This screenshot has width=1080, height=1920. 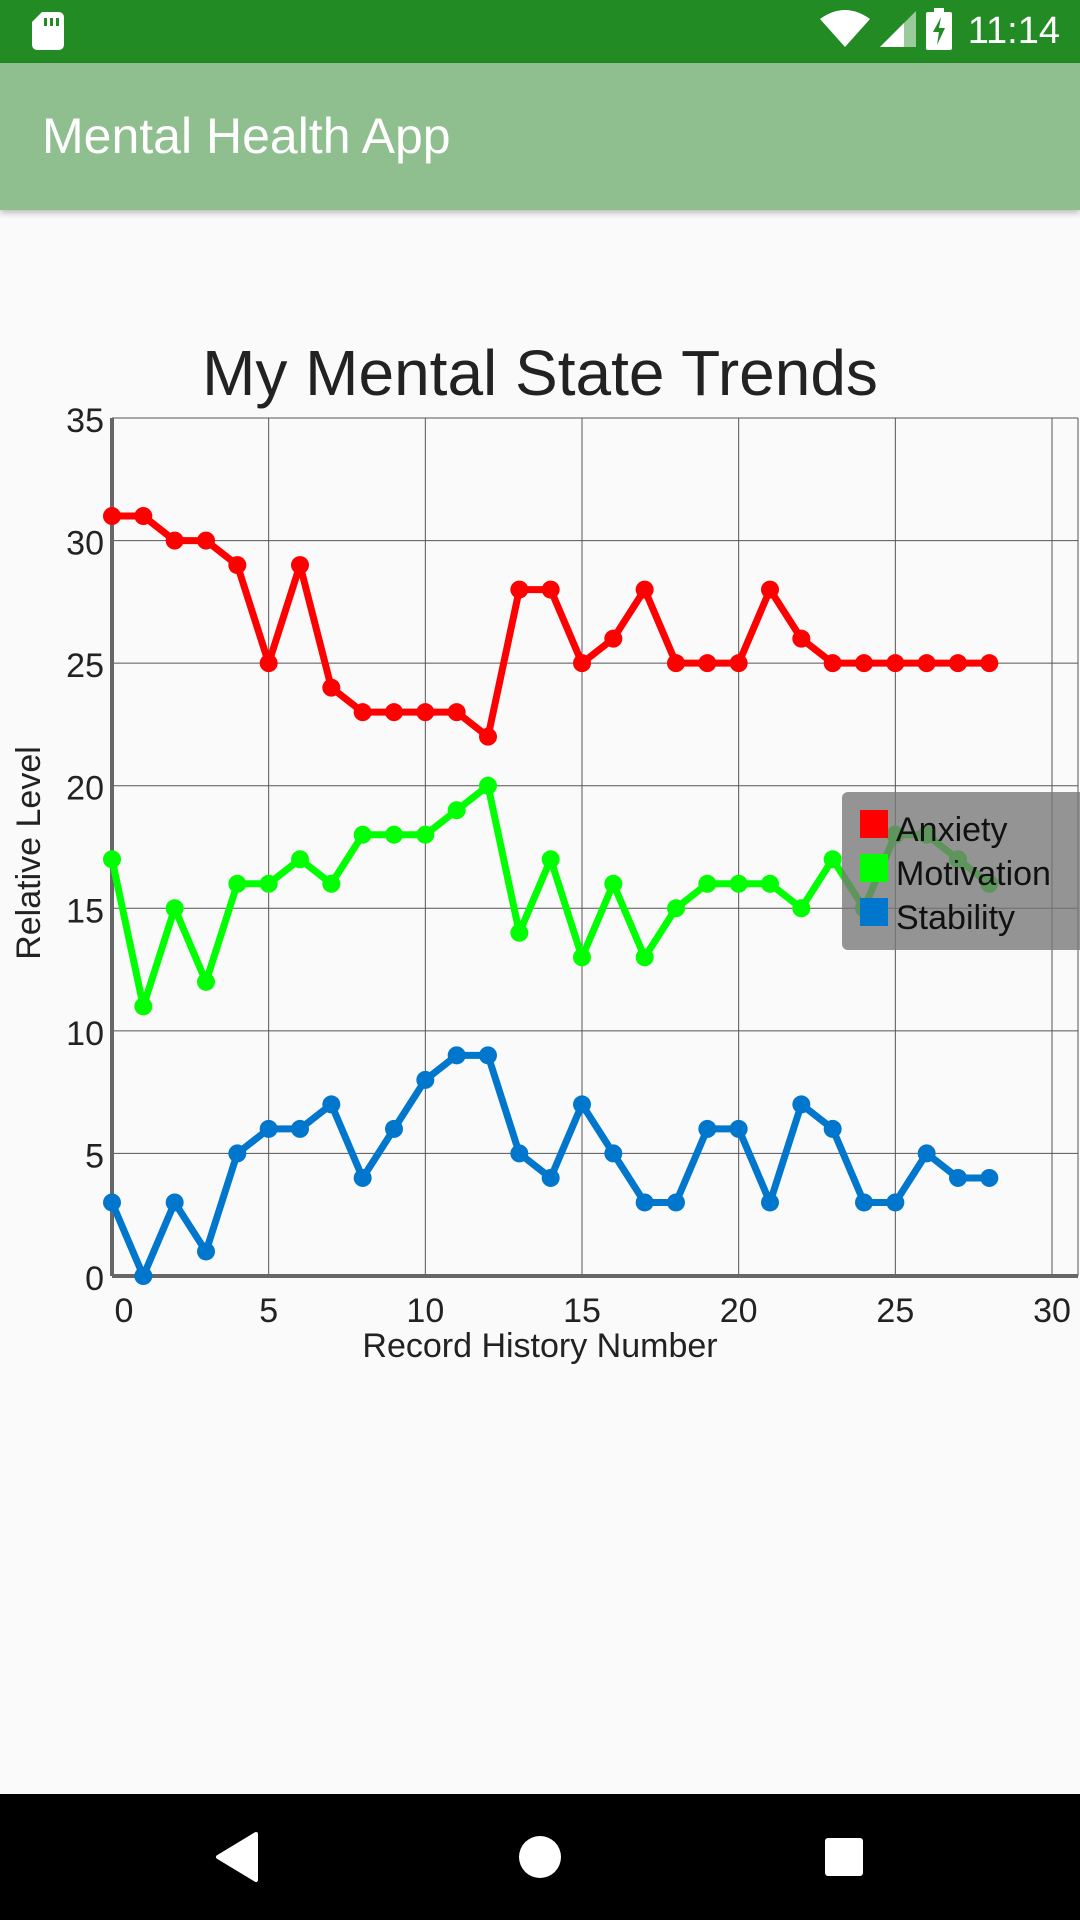 What do you see at coordinates (739, 1311) in the screenshot?
I see `x-tick-label: 20` at bounding box center [739, 1311].